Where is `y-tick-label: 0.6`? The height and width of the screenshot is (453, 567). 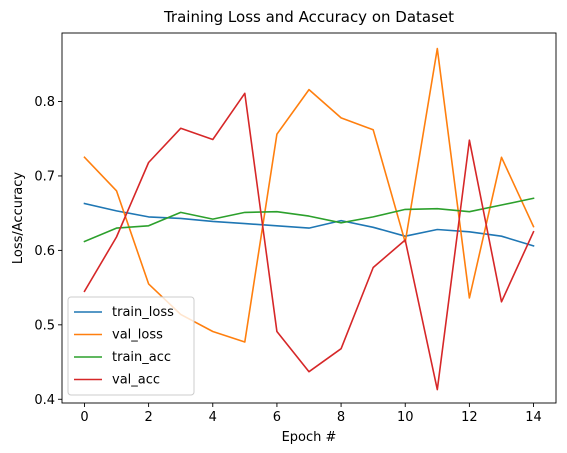
y-tick-label: 0.6 is located at coordinates (44, 251).